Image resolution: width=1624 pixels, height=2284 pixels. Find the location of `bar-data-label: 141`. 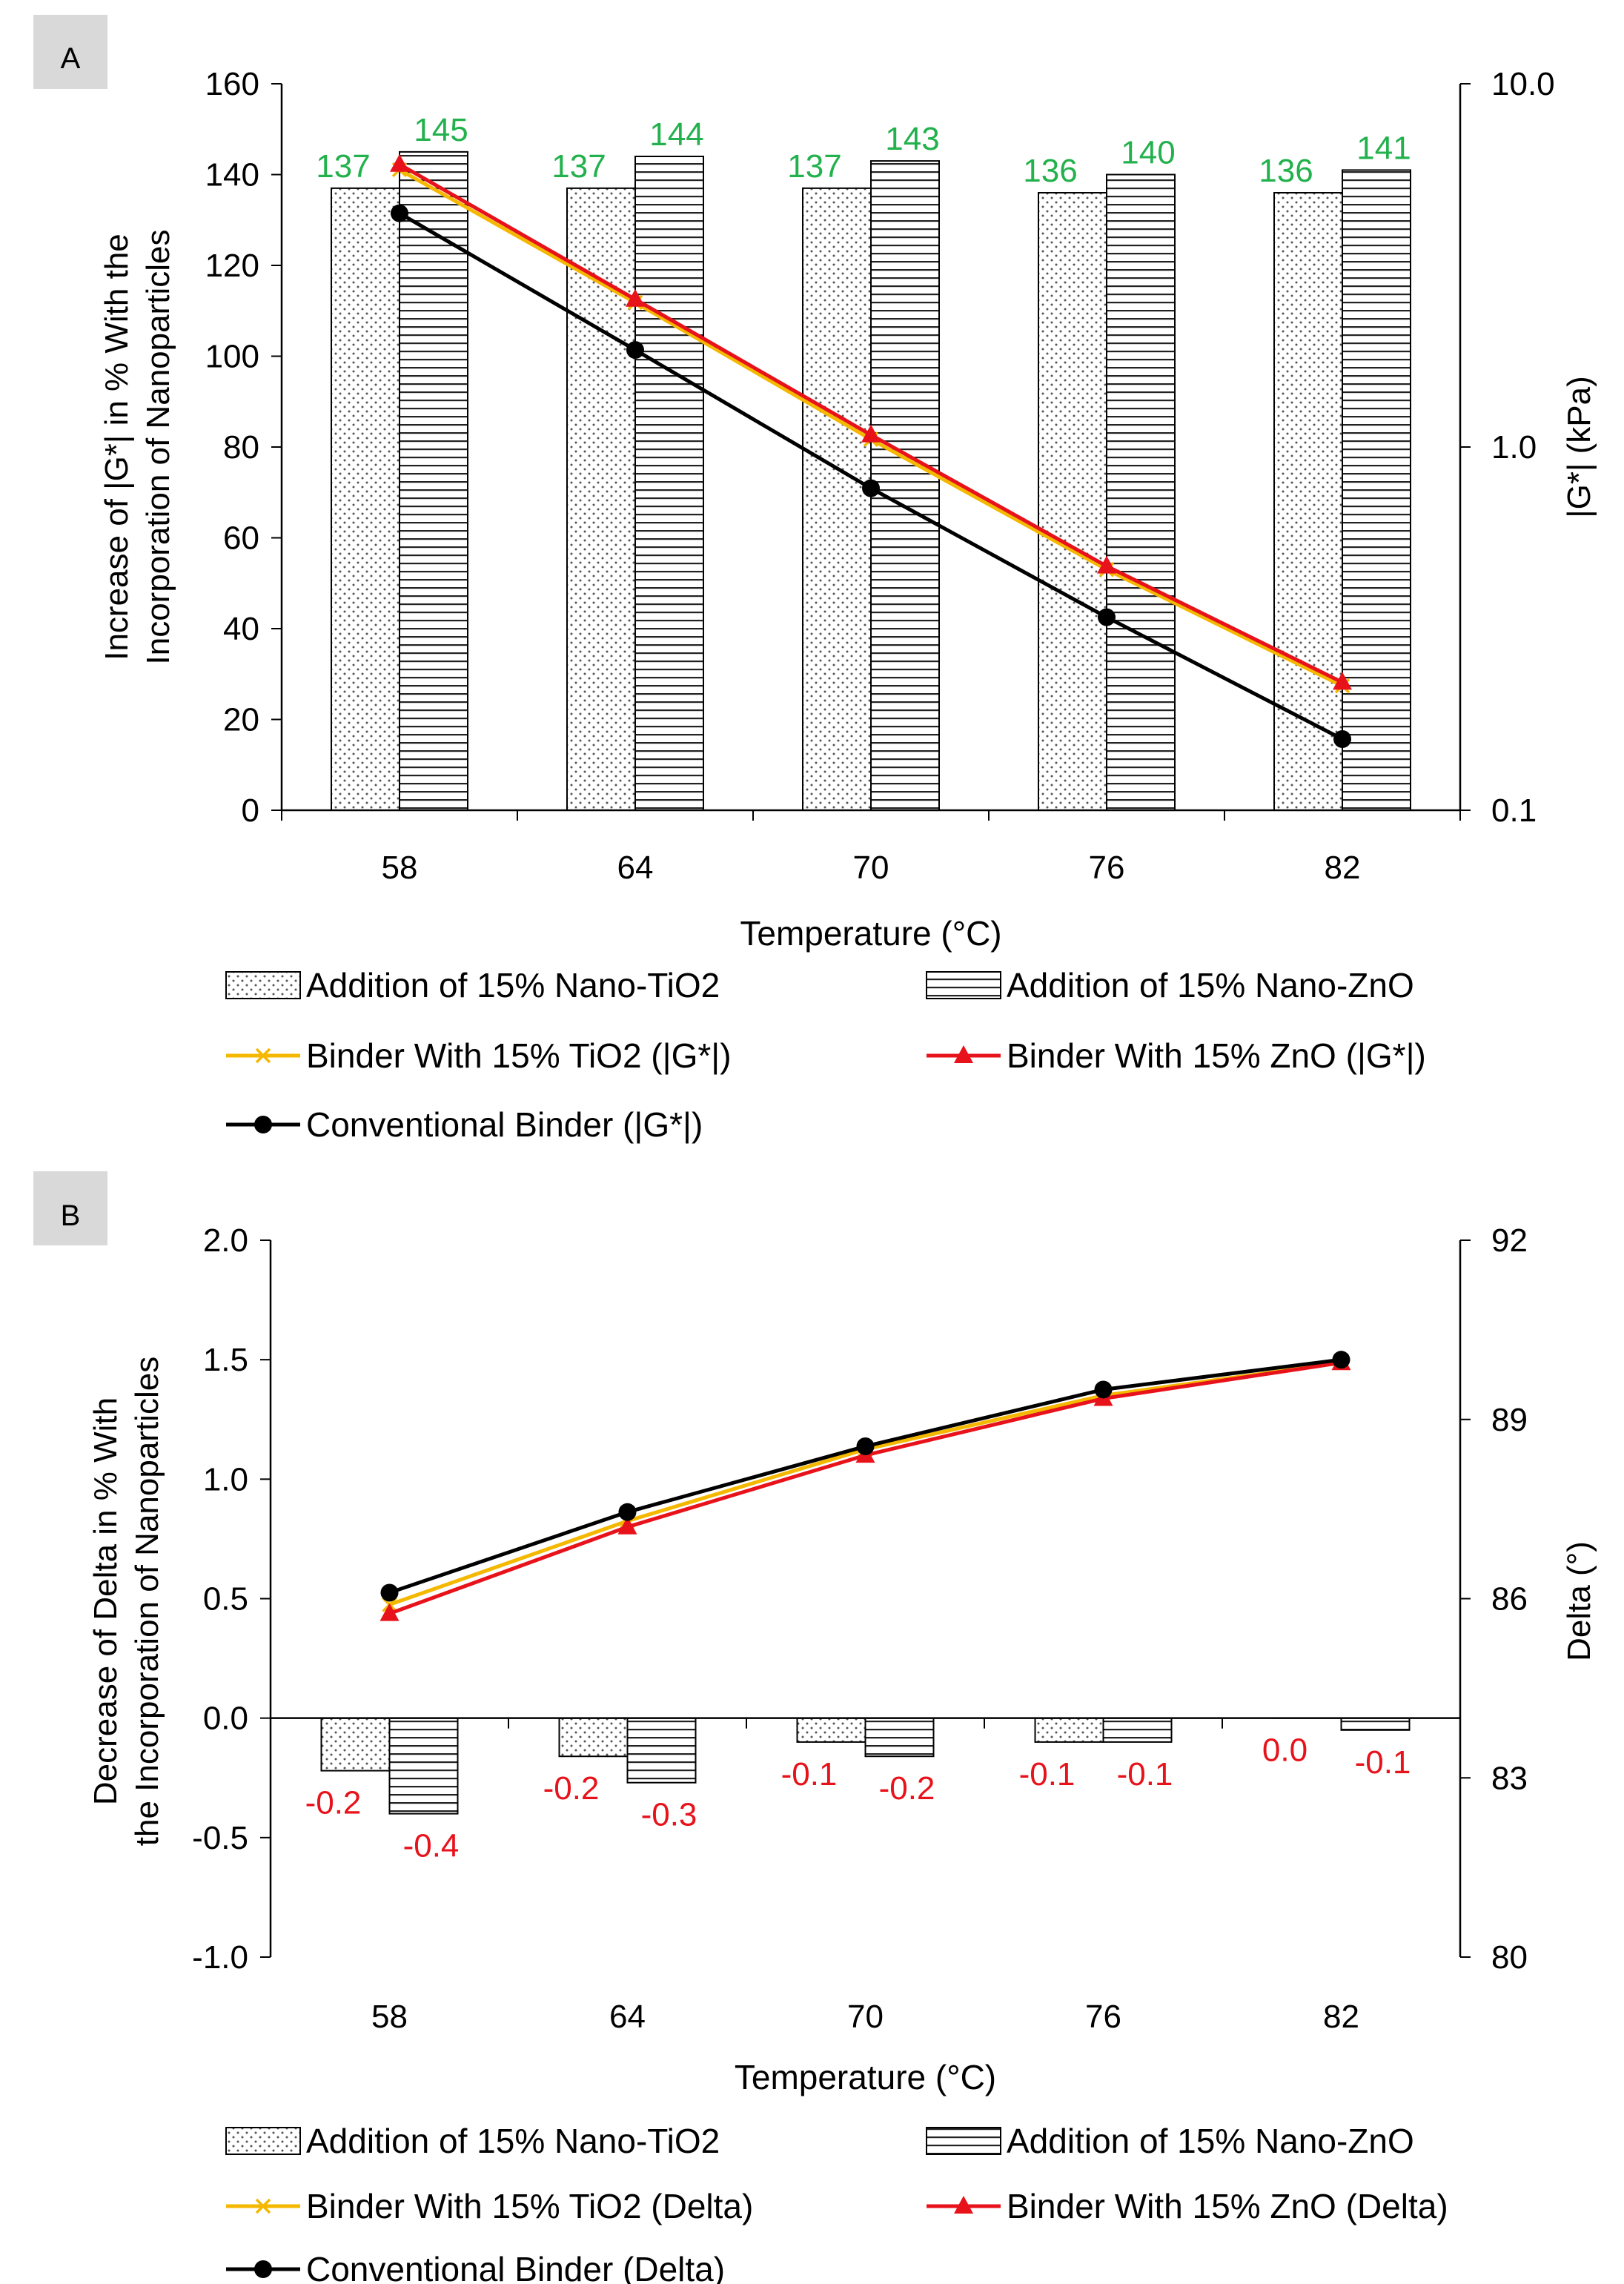

bar-data-label: 141 is located at coordinates (1383, 148).